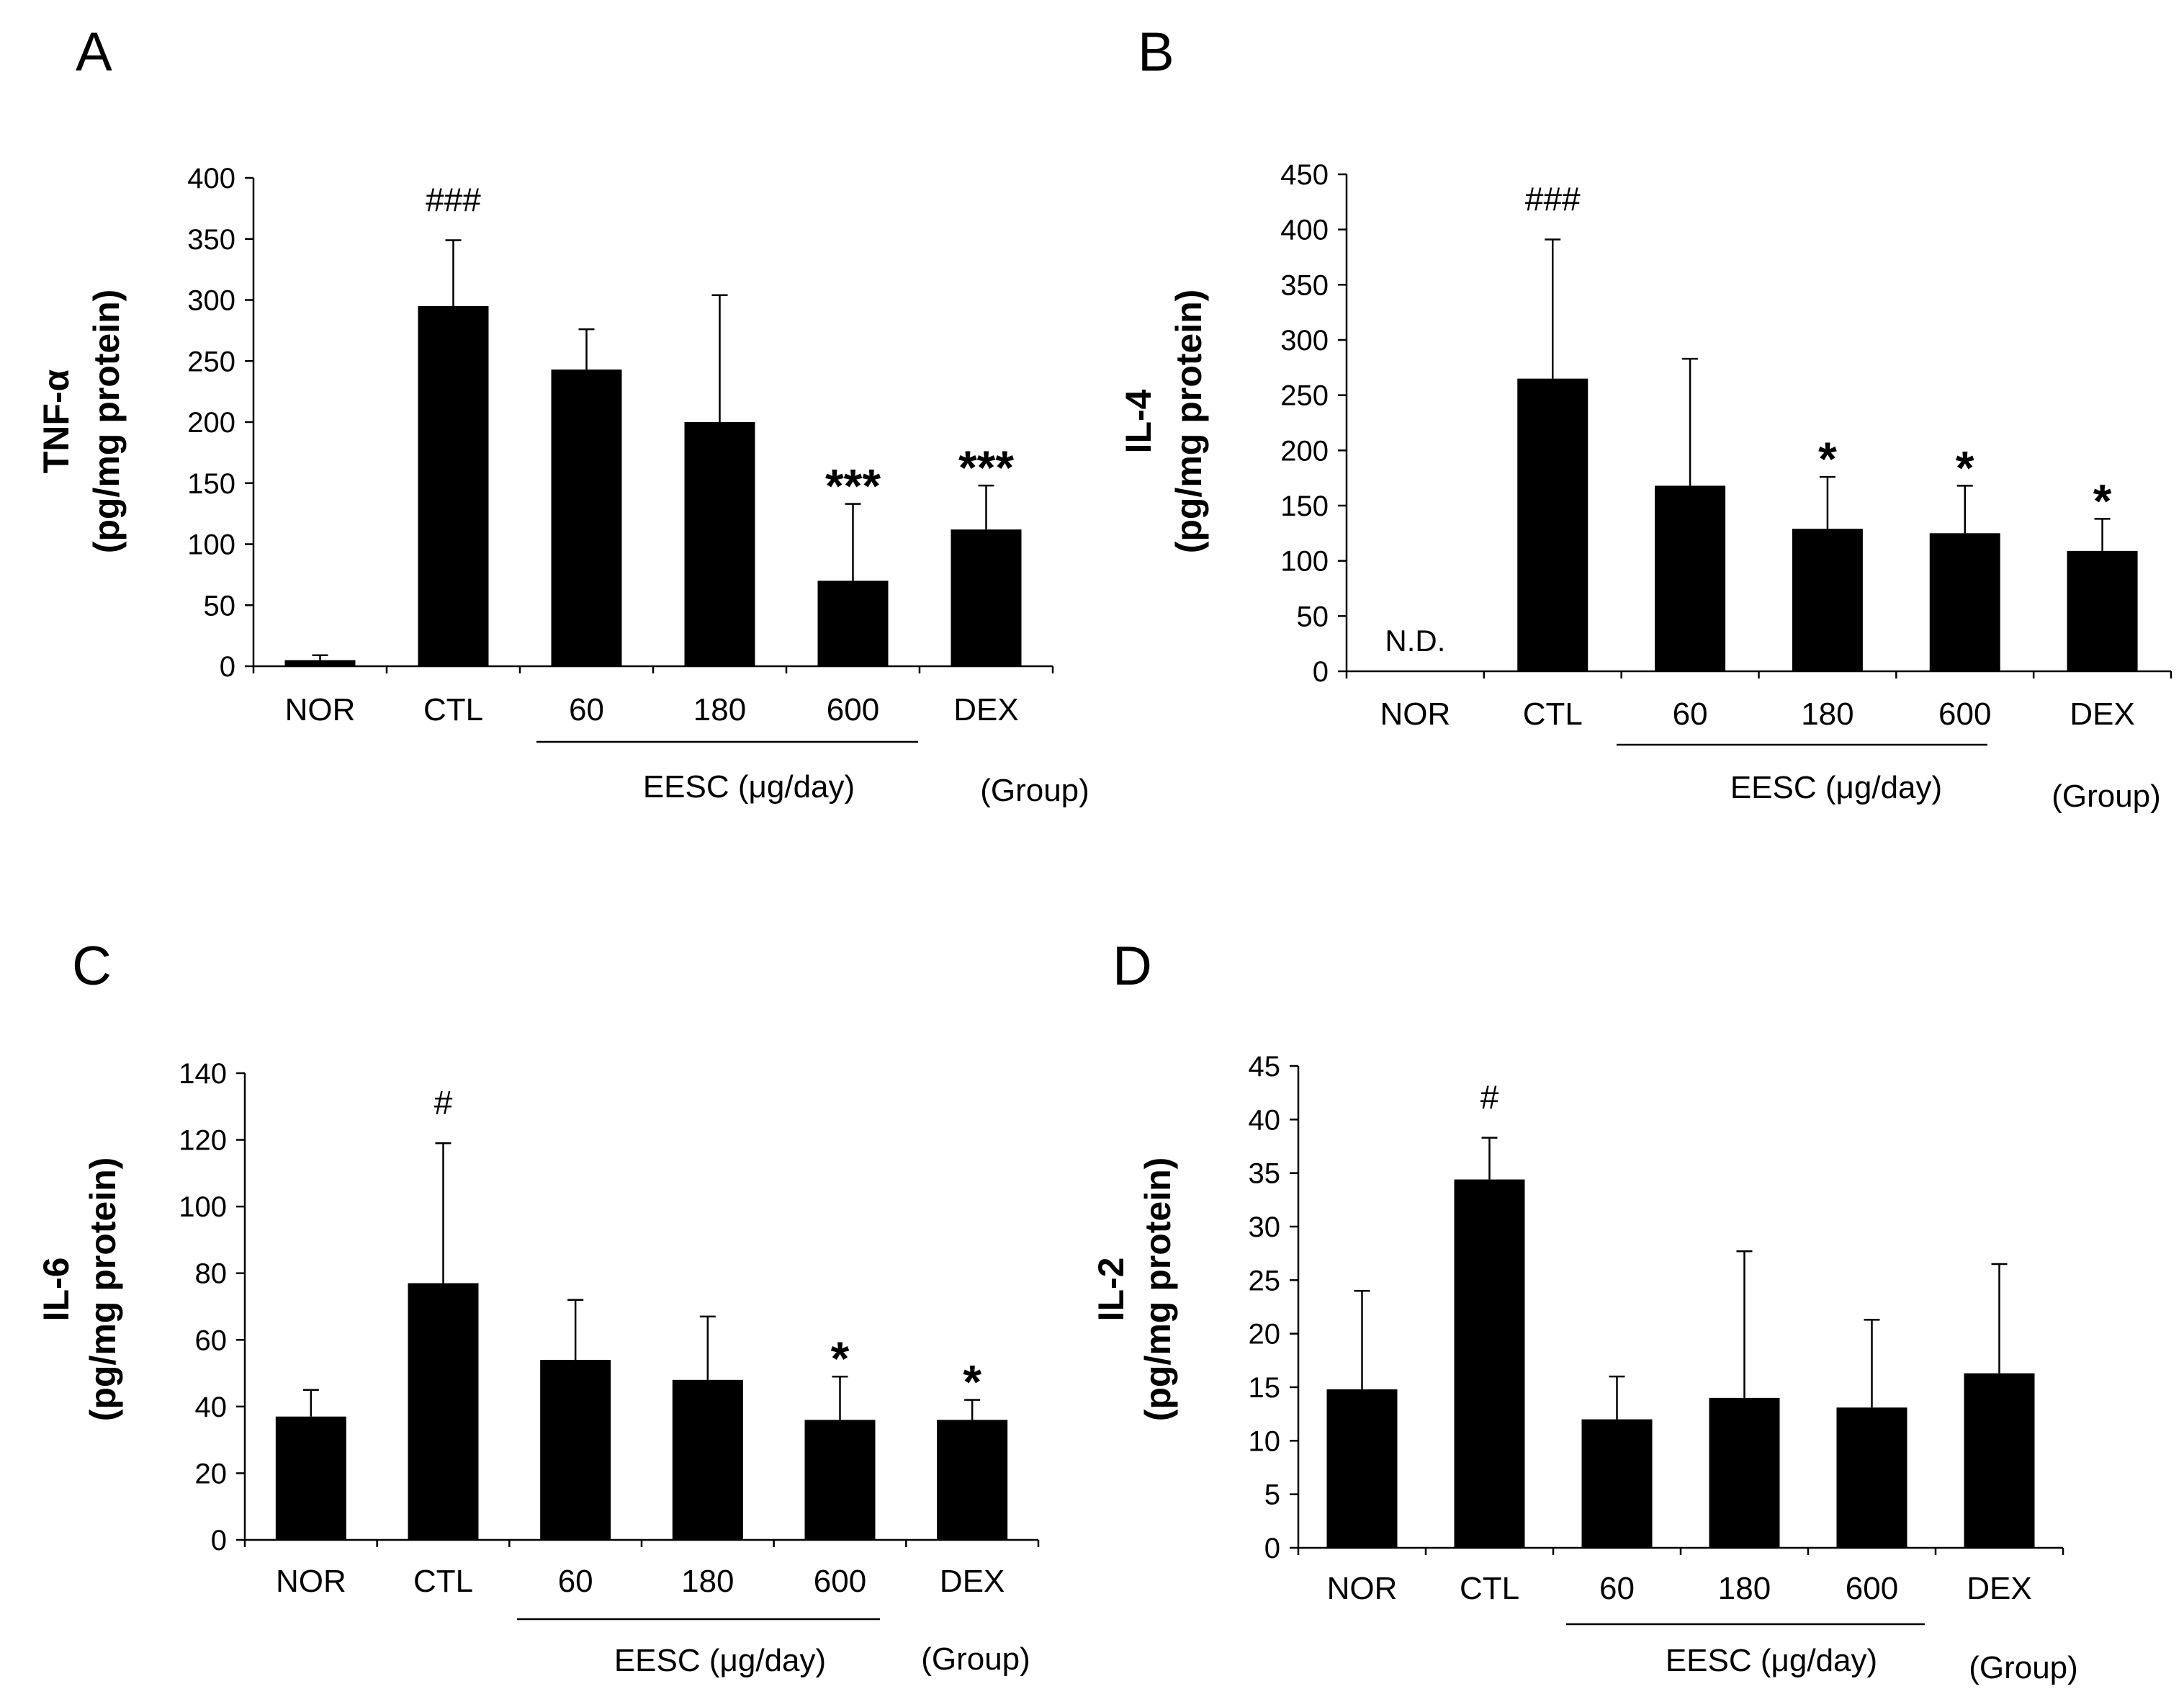  What do you see at coordinates (1304, 285) in the screenshot?
I see `y-tick-label: 350` at bounding box center [1304, 285].